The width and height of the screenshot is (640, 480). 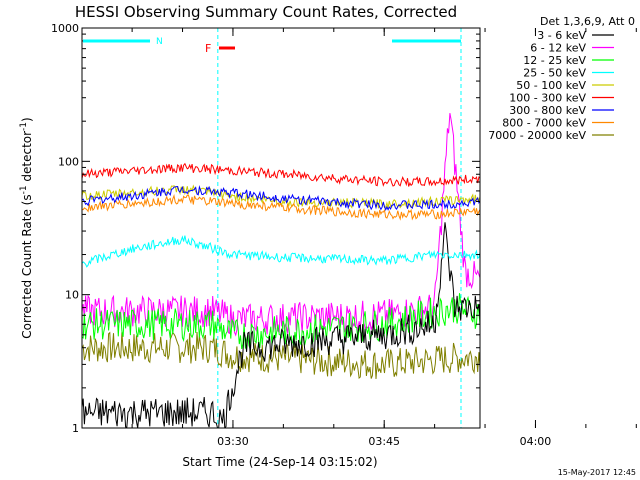 What do you see at coordinates (554, 73) in the screenshot?
I see `legend-entry-label: 25 - 50 keV` at bounding box center [554, 73].